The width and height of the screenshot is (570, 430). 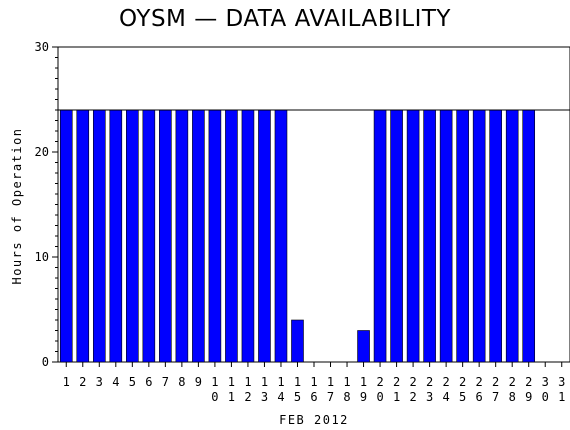 I want to click on y-tick-label: 0, so click(x=45, y=362).